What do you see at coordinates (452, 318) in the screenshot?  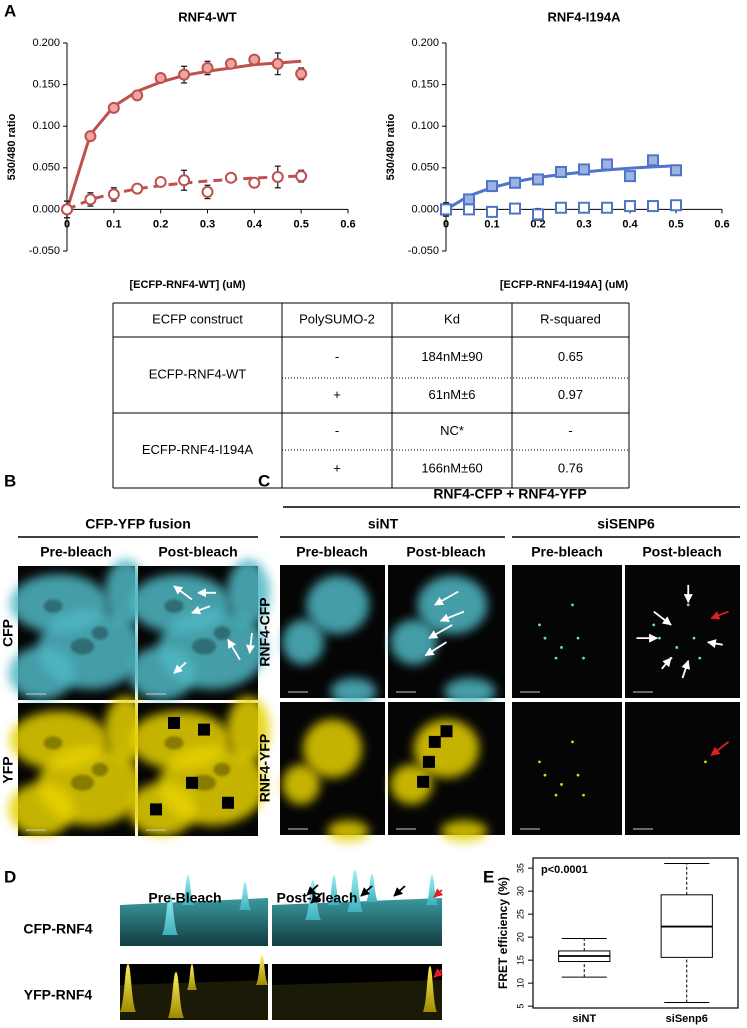 I see `table-header: Kd` at bounding box center [452, 318].